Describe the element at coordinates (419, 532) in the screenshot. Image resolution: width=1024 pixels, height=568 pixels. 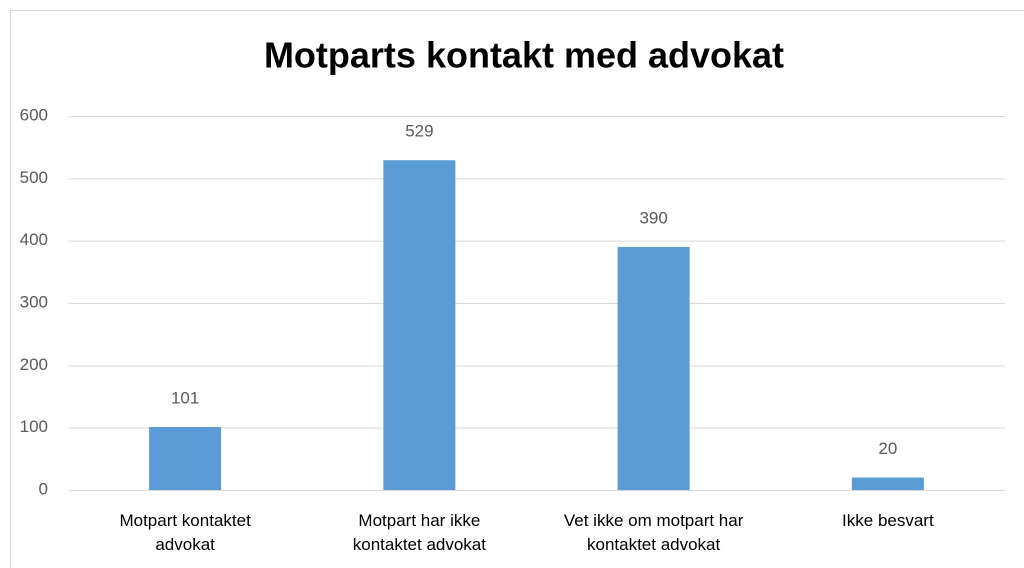
I see `x-tick-label: Motpart har ikke kontaktet advokat` at that location.